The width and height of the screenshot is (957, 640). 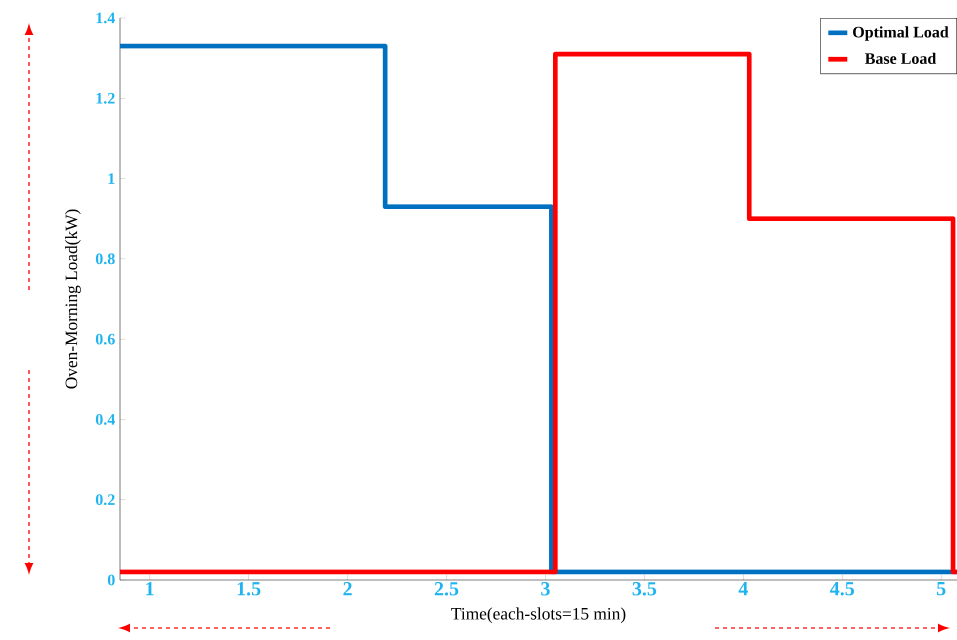 I want to click on y-tick-label: 0.6, so click(x=105, y=339).